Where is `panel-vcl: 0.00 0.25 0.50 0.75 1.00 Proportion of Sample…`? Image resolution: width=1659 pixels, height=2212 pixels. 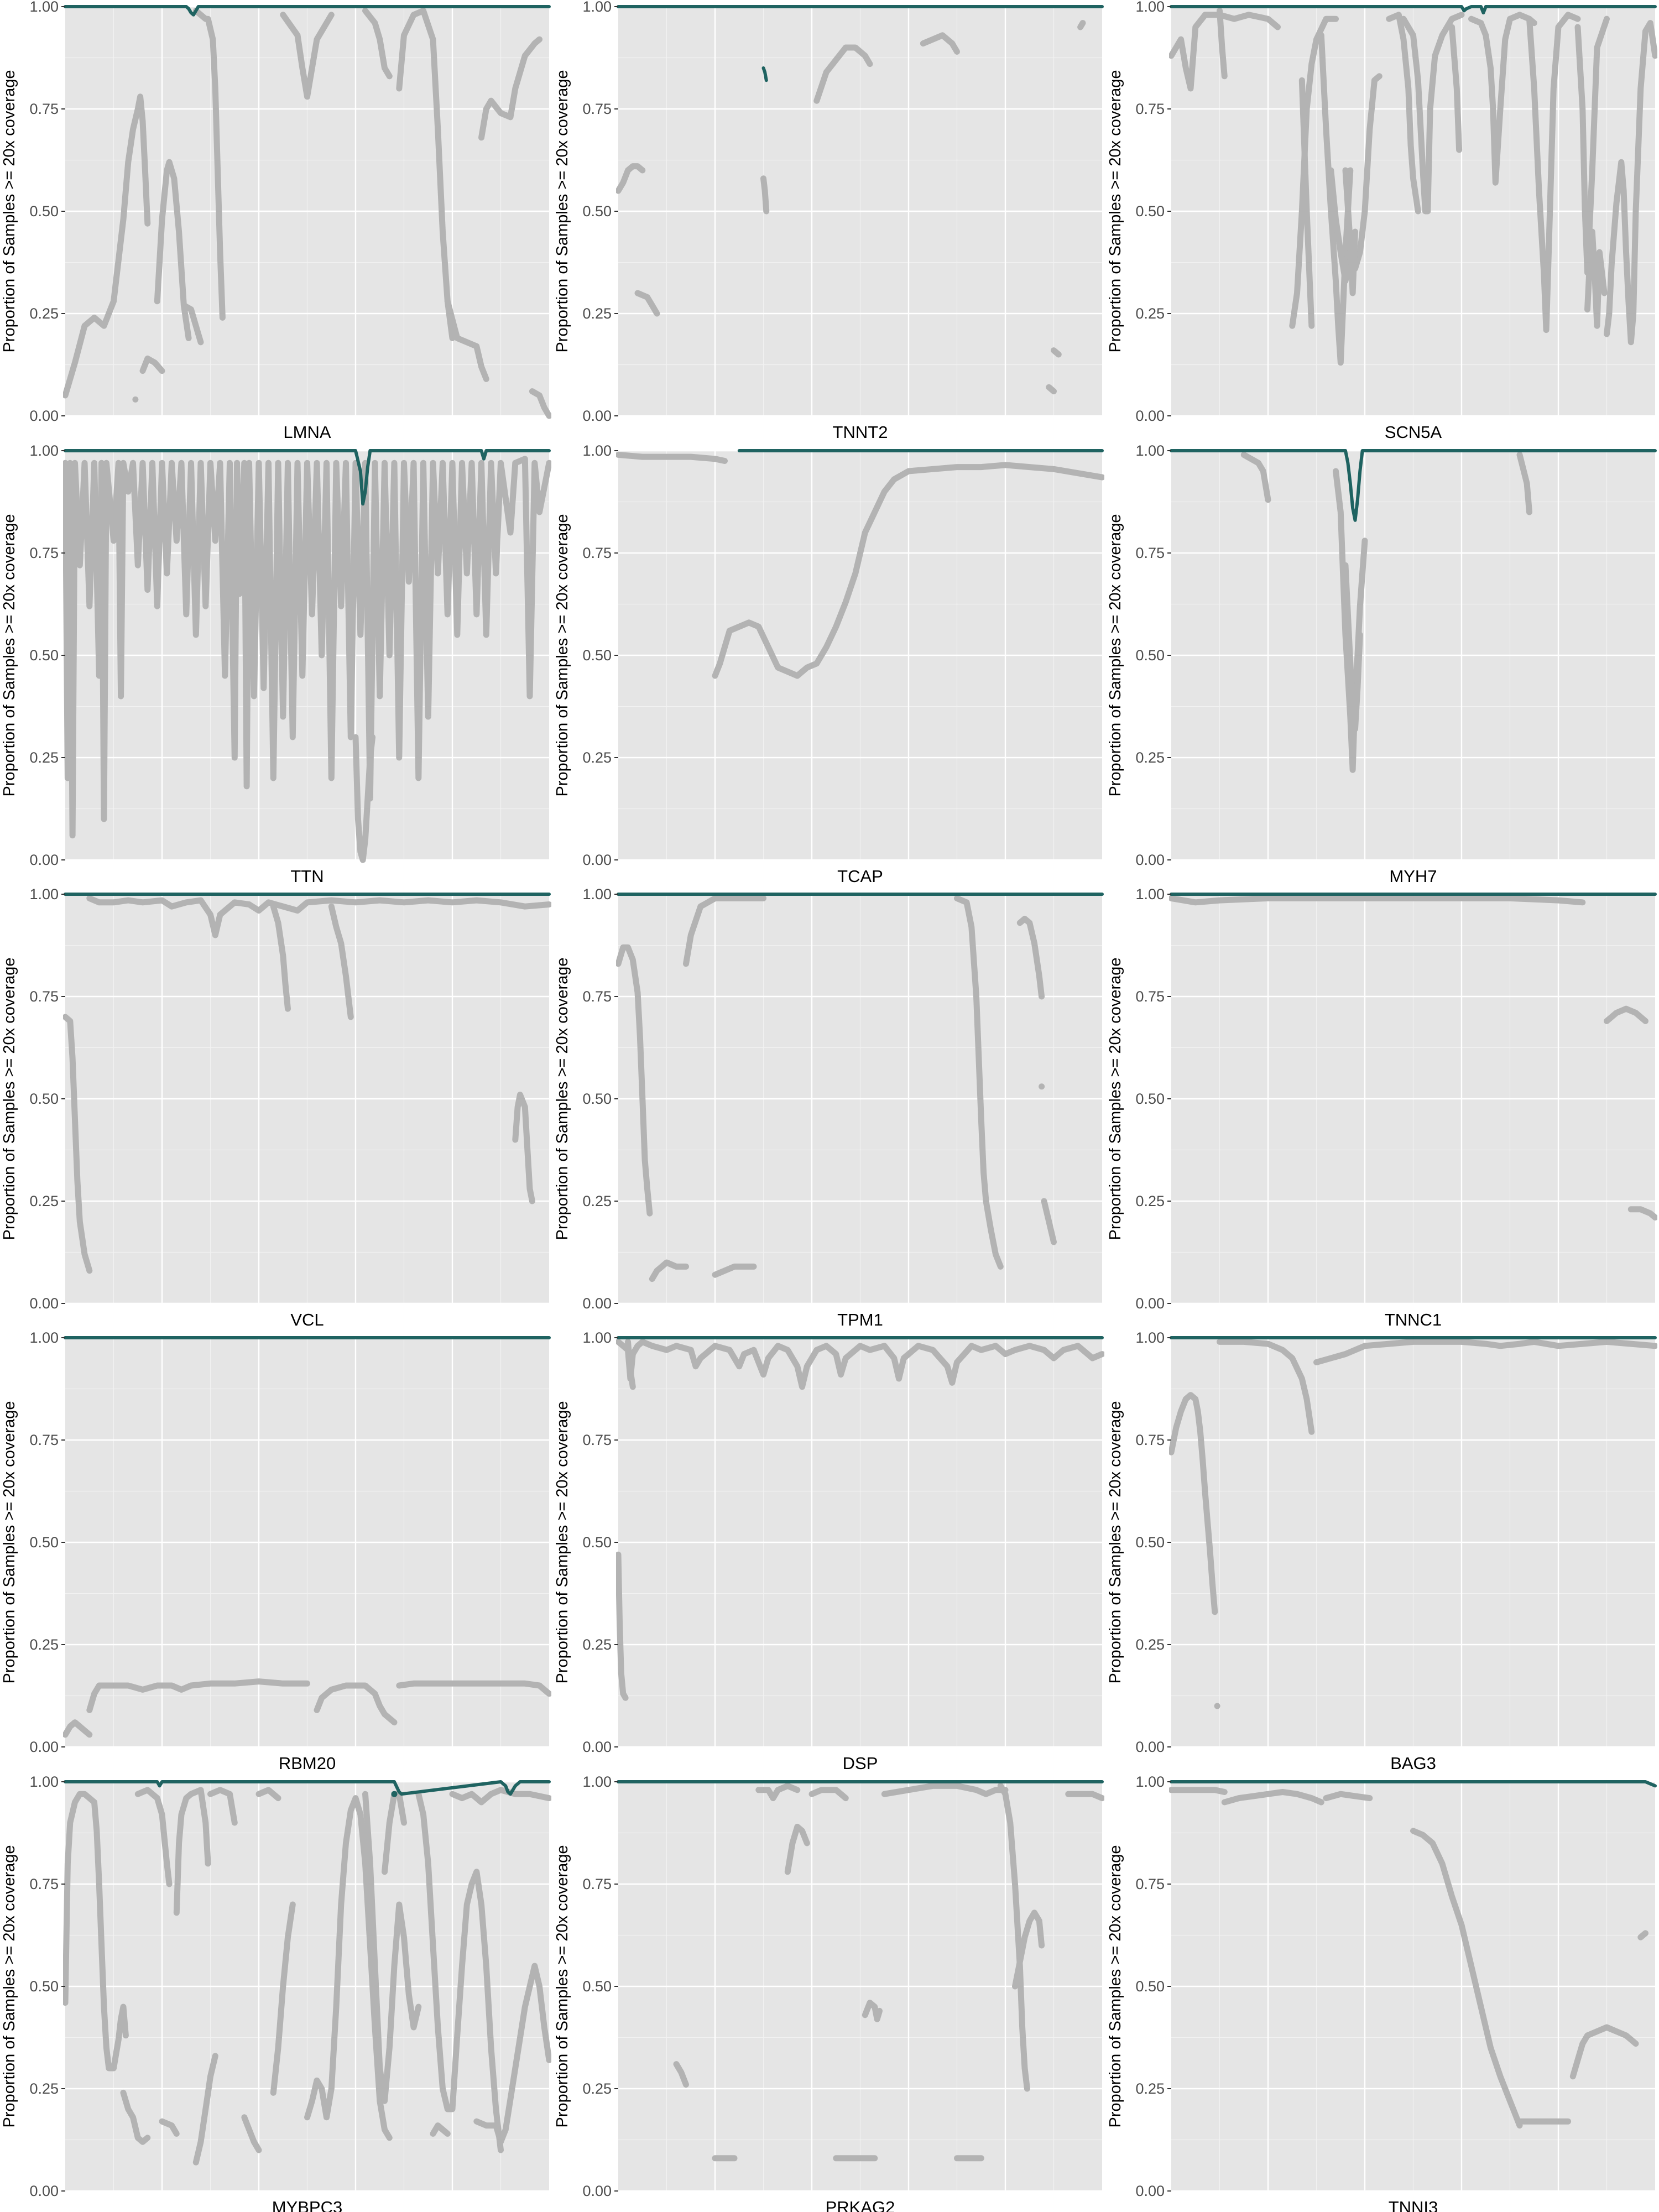
panel-vcl: 0.00 0.25 0.50 0.75 1.00 Proportion of Sample… is located at coordinates (276, 1108).